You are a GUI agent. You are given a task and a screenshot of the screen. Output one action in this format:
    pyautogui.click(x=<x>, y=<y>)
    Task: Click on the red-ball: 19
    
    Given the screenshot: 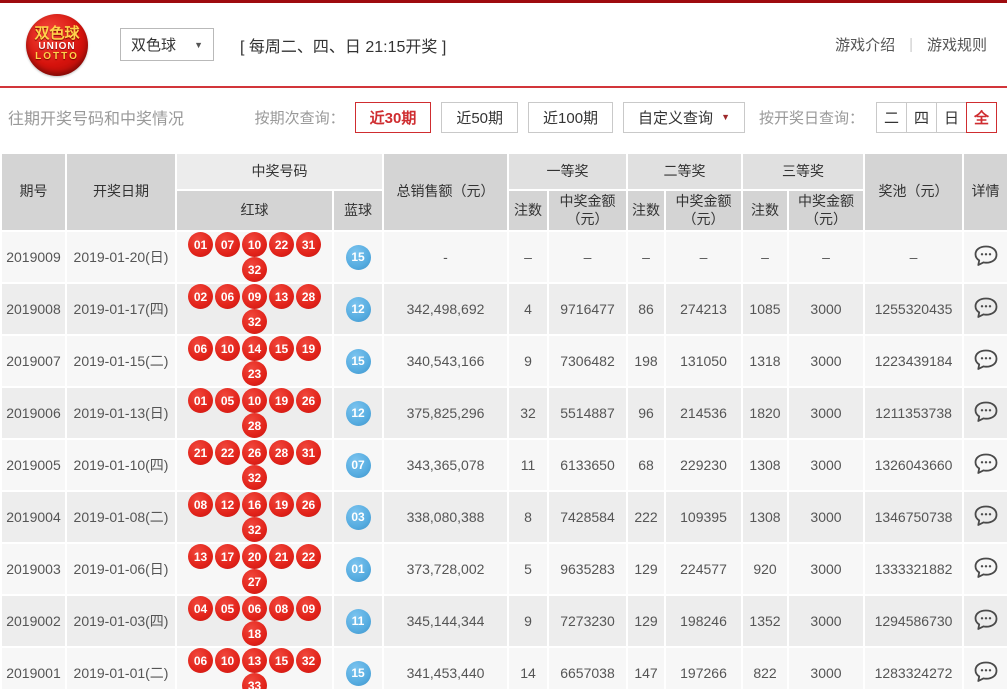 What is the action you would take?
    pyautogui.click(x=308, y=349)
    